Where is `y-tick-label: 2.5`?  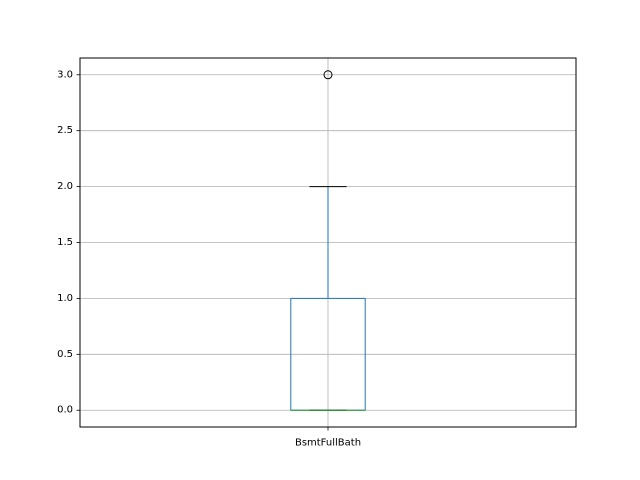
y-tick-label: 2.5 is located at coordinates (65, 130).